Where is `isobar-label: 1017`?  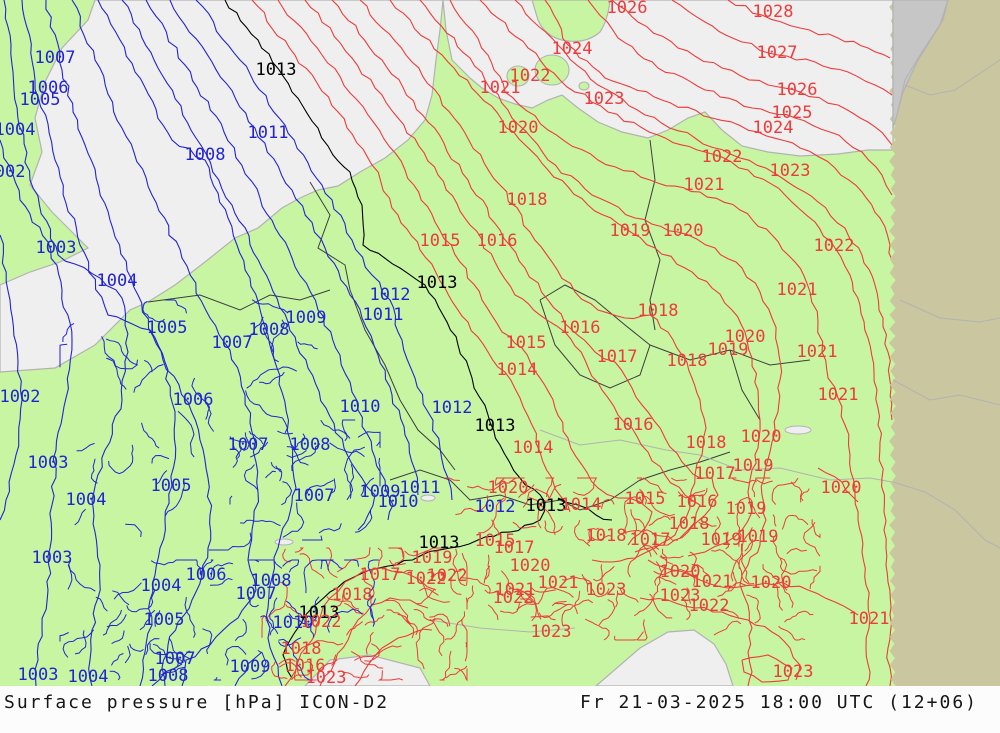 isobar-label: 1017 is located at coordinates (514, 548).